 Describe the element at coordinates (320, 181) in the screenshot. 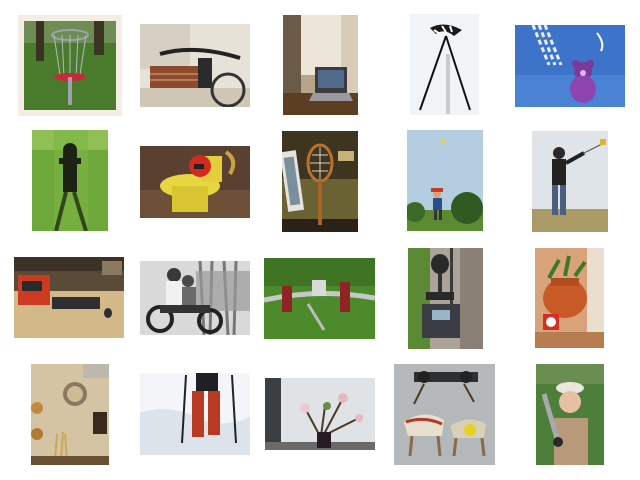

I see `thumbnail-tennis-racket-on-couch` at that location.